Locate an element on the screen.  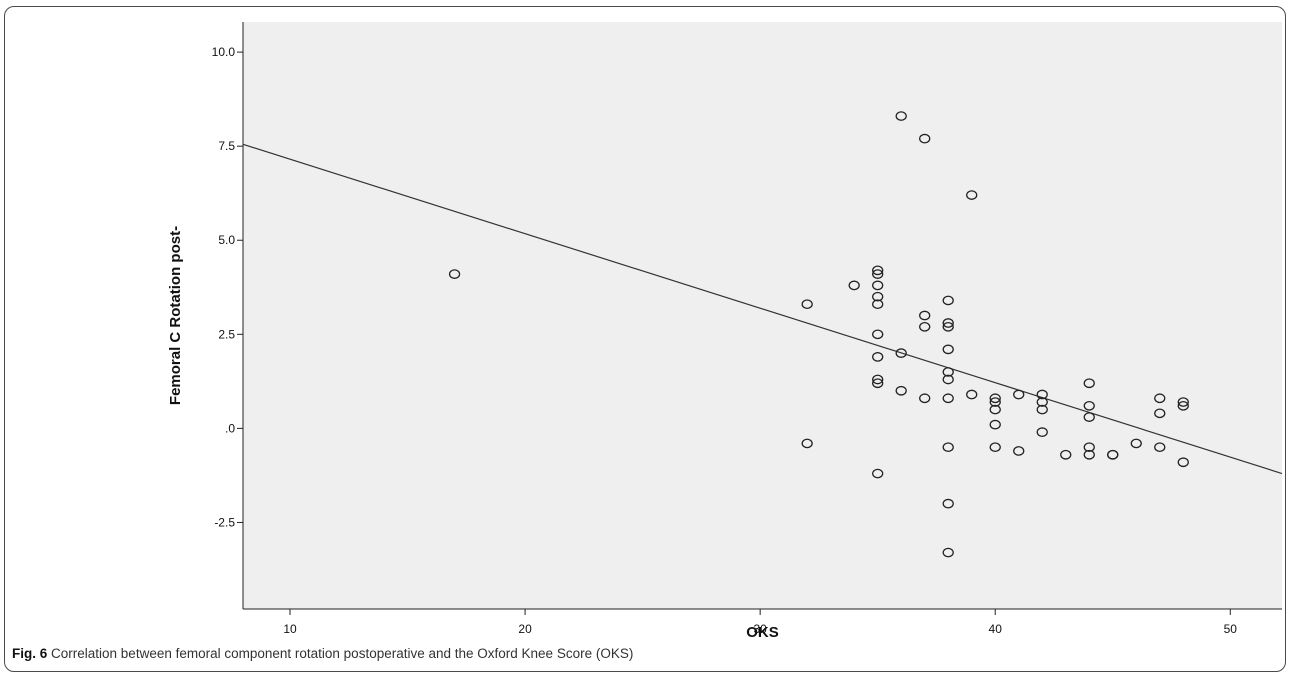
y-tick-label: 5.0 is located at coordinates (226, 240).